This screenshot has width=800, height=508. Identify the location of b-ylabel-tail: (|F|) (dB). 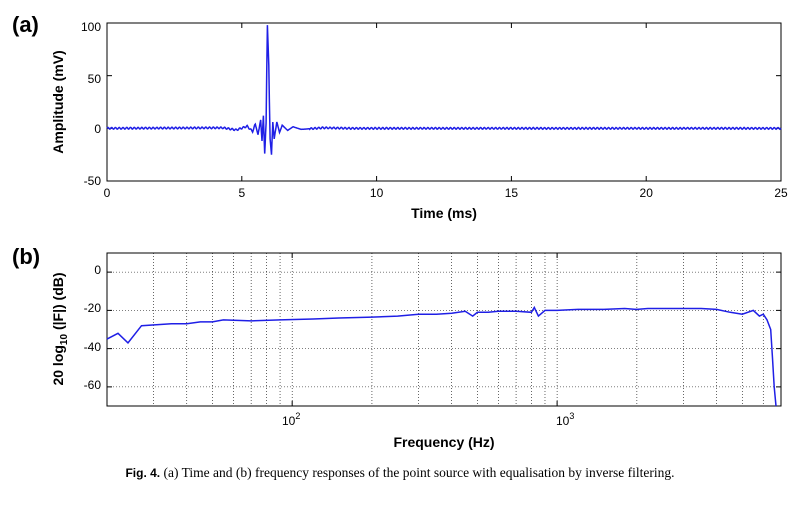
(58, 302).